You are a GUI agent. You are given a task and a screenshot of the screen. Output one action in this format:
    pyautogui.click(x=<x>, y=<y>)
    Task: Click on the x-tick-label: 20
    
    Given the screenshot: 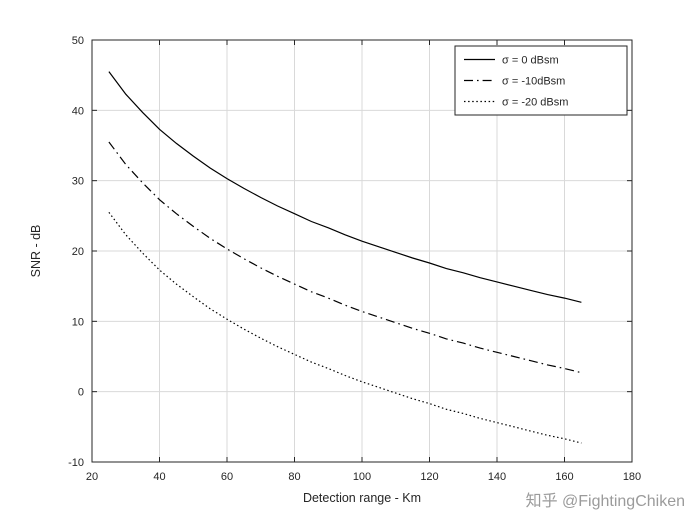 What is the action you would take?
    pyautogui.click(x=92, y=477)
    